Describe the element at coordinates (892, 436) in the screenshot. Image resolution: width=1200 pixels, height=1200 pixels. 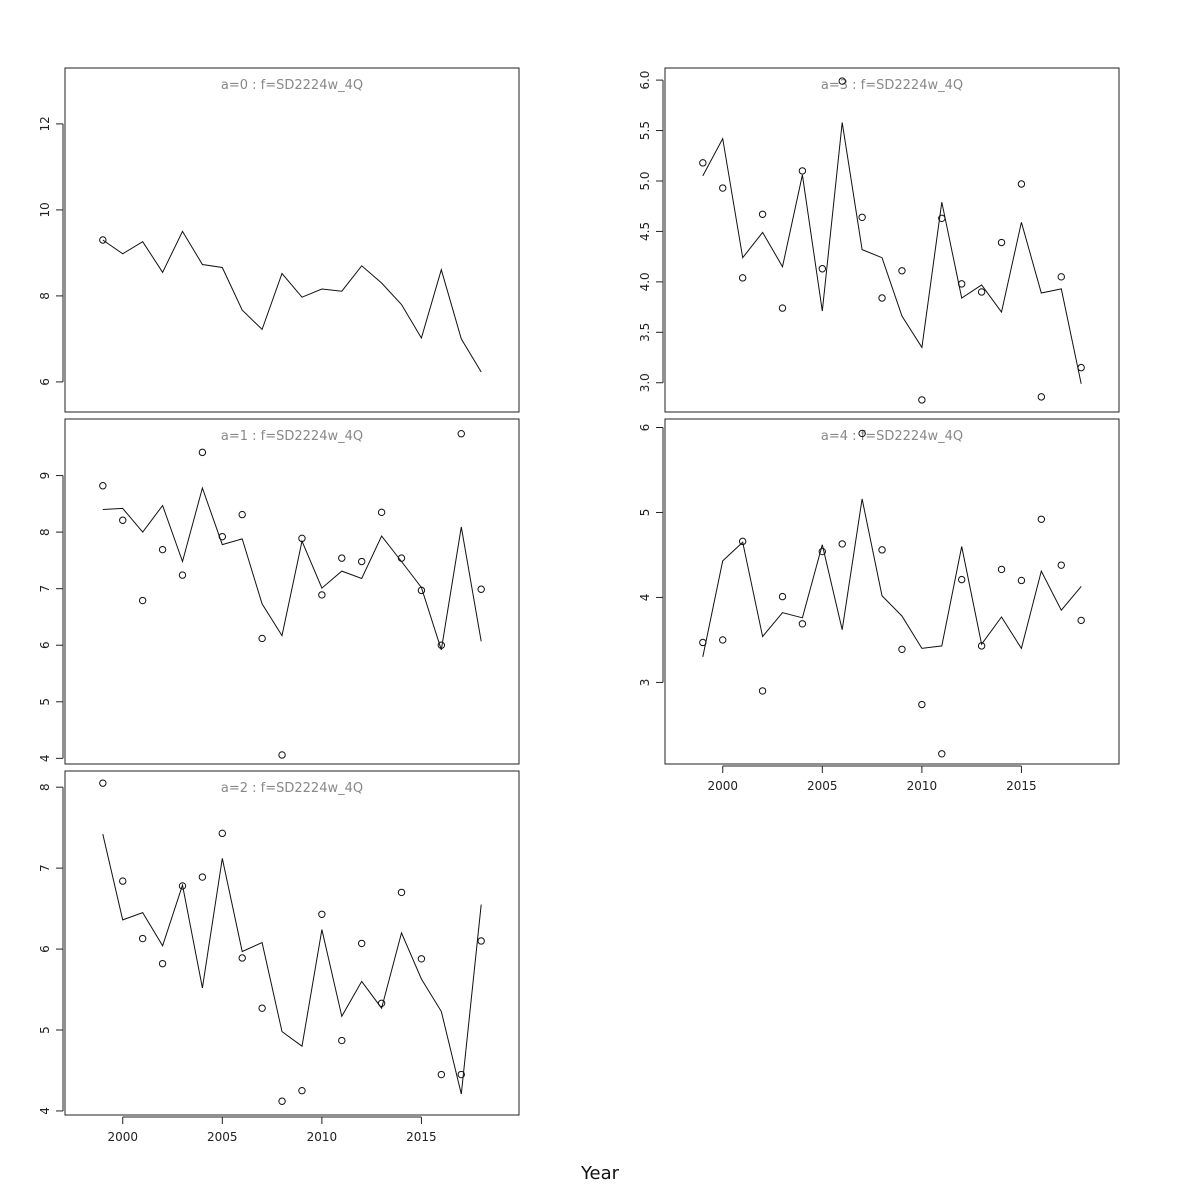
I see `panel-title: a=4 : f=SD2224w_4Q` at that location.